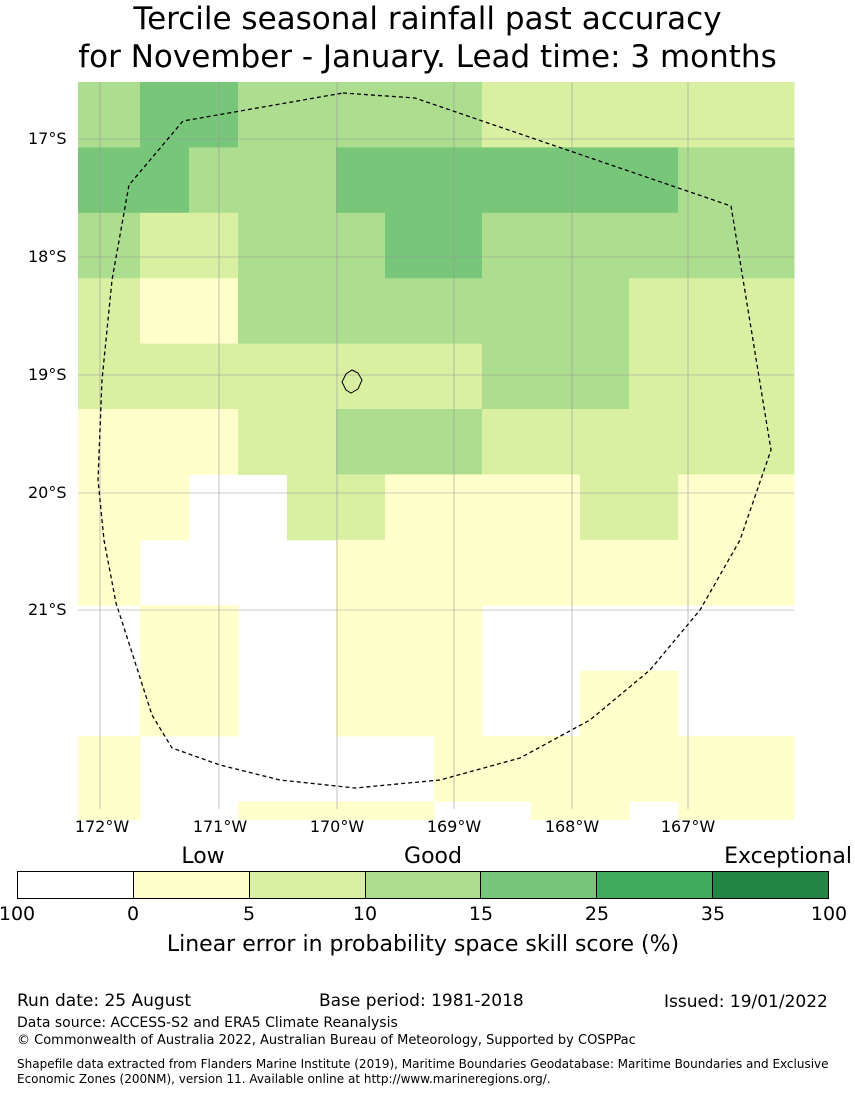  I want to click on category-label-low: Low, so click(203, 856).